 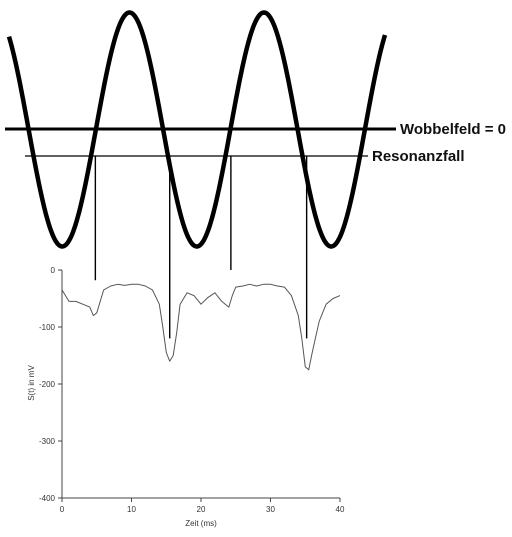 I want to click on y-tick-label: -100, so click(x=47, y=327).